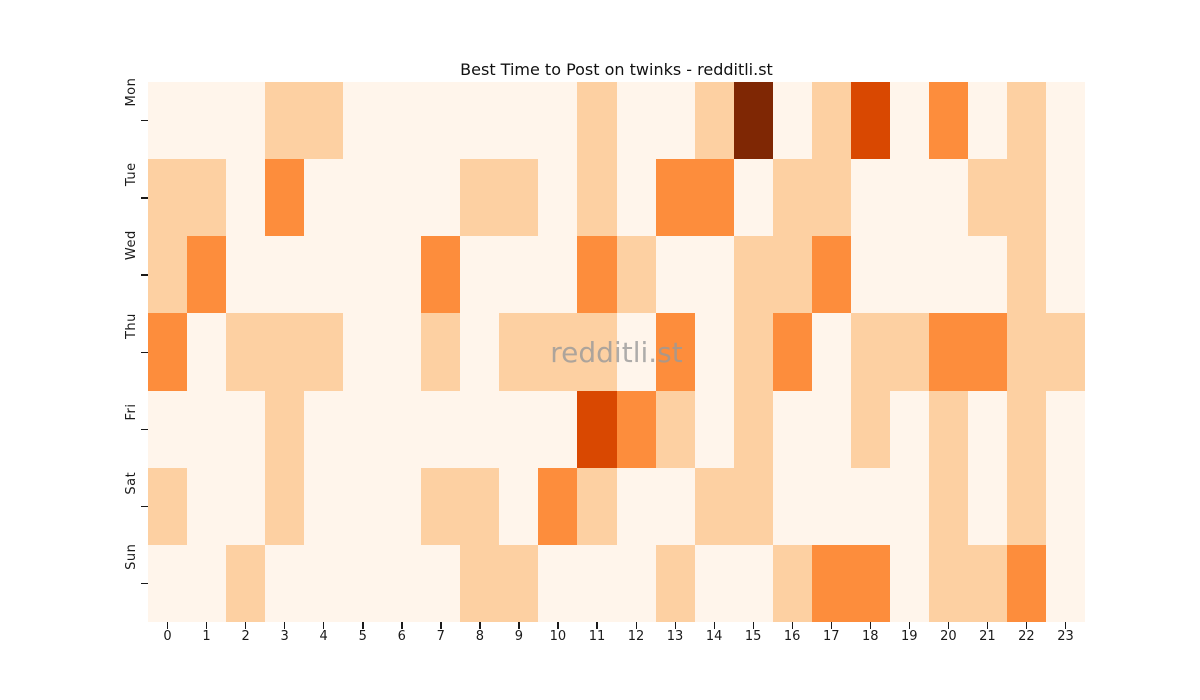  I want to click on x-tick-label: 7, so click(440, 636).